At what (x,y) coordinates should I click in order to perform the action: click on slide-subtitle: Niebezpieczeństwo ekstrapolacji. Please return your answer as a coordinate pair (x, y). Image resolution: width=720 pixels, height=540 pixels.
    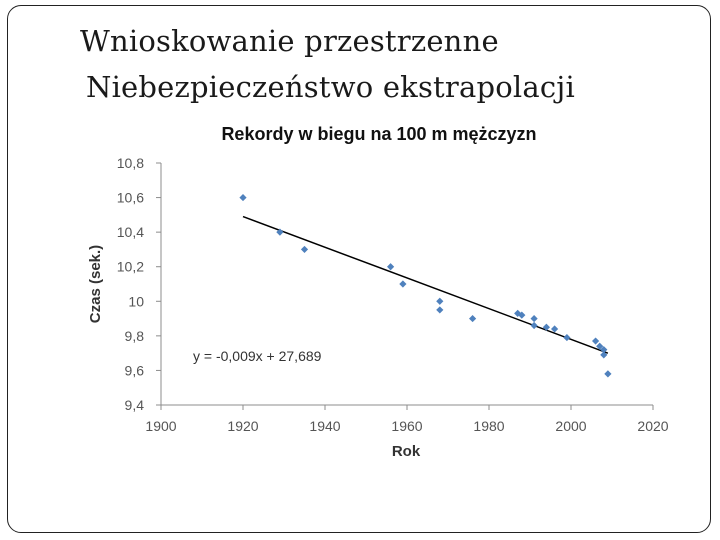
    Looking at the image, I should click on (330, 87).